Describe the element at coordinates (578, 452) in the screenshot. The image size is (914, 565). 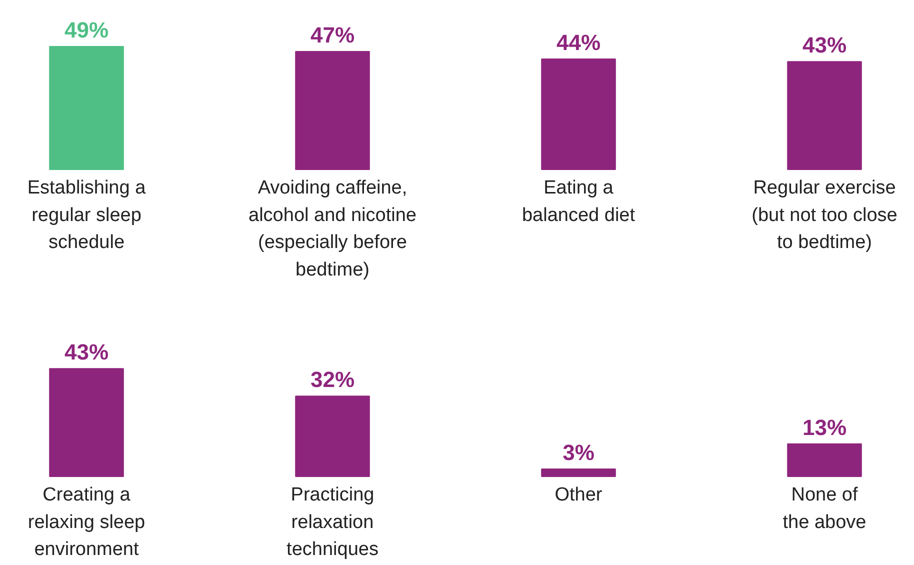
I see `data-label: 3%` at that location.